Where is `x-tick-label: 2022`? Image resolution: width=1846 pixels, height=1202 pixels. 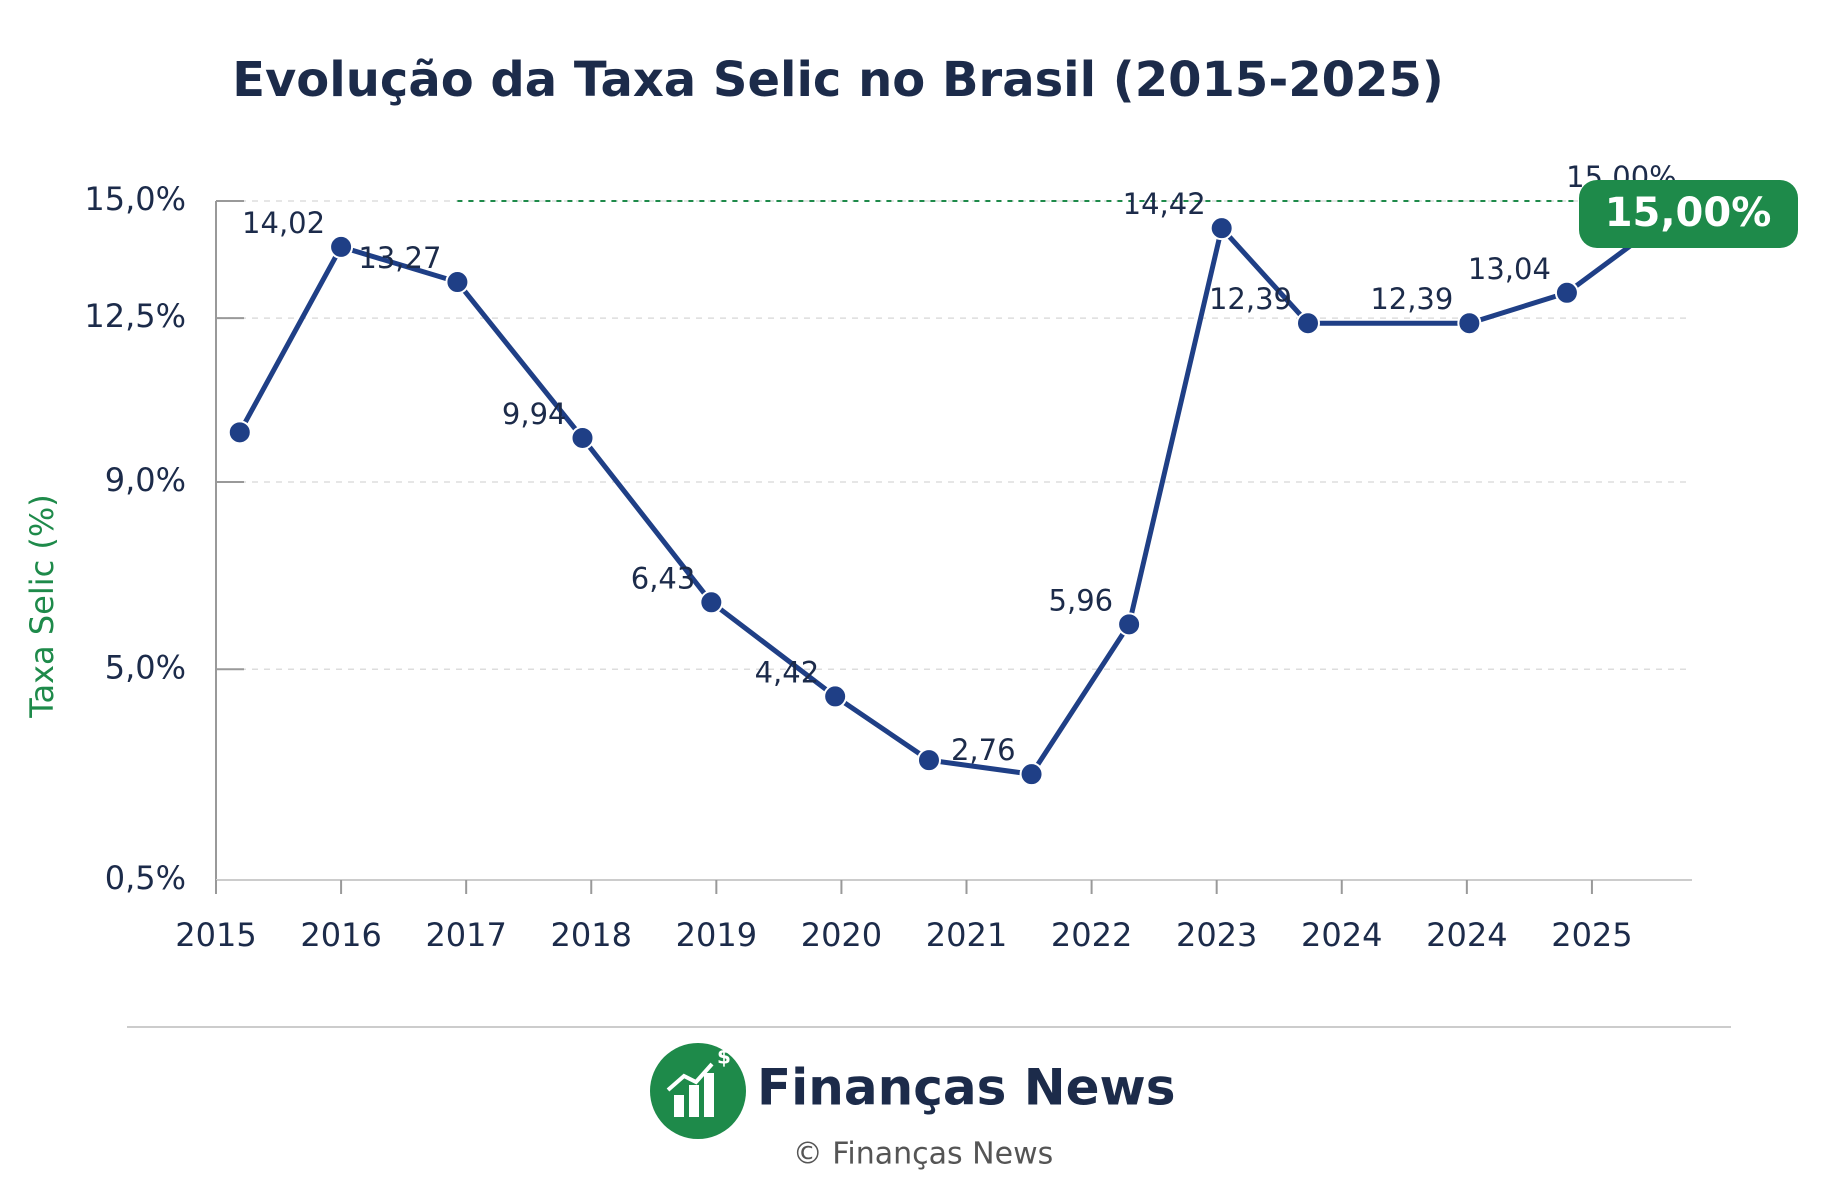
x-tick-label: 2022 is located at coordinates (1091, 935).